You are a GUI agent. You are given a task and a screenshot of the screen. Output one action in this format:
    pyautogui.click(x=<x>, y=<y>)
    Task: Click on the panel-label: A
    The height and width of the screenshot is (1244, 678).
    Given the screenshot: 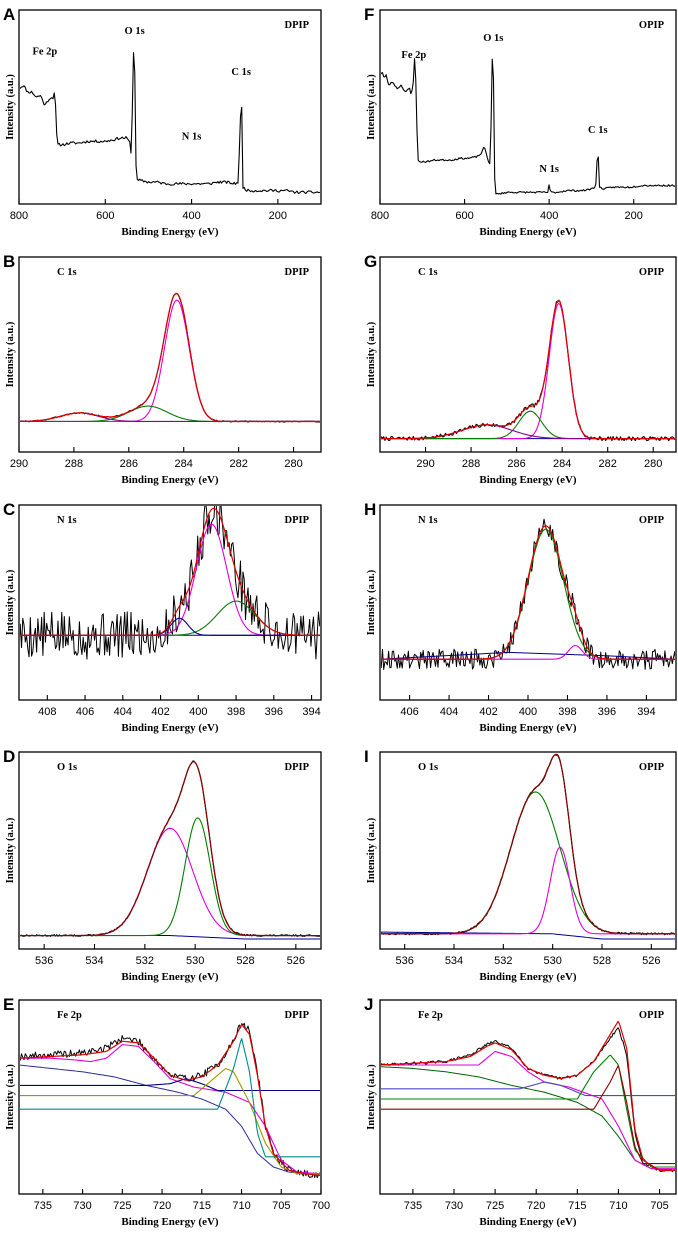 What is the action you would take?
    pyautogui.click(x=9, y=14)
    